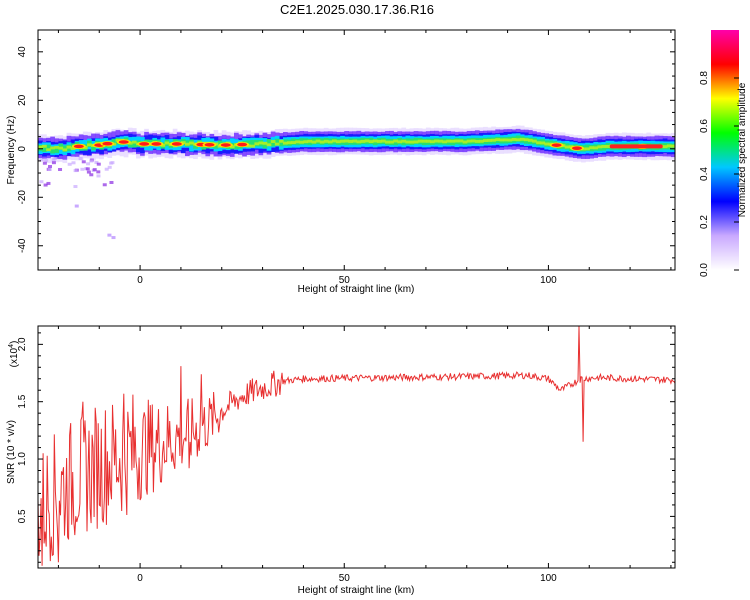 This screenshot has height=600, width=750. What do you see at coordinates (704, 174) in the screenshot?
I see `colorbar-tick-label: 0.4` at bounding box center [704, 174].